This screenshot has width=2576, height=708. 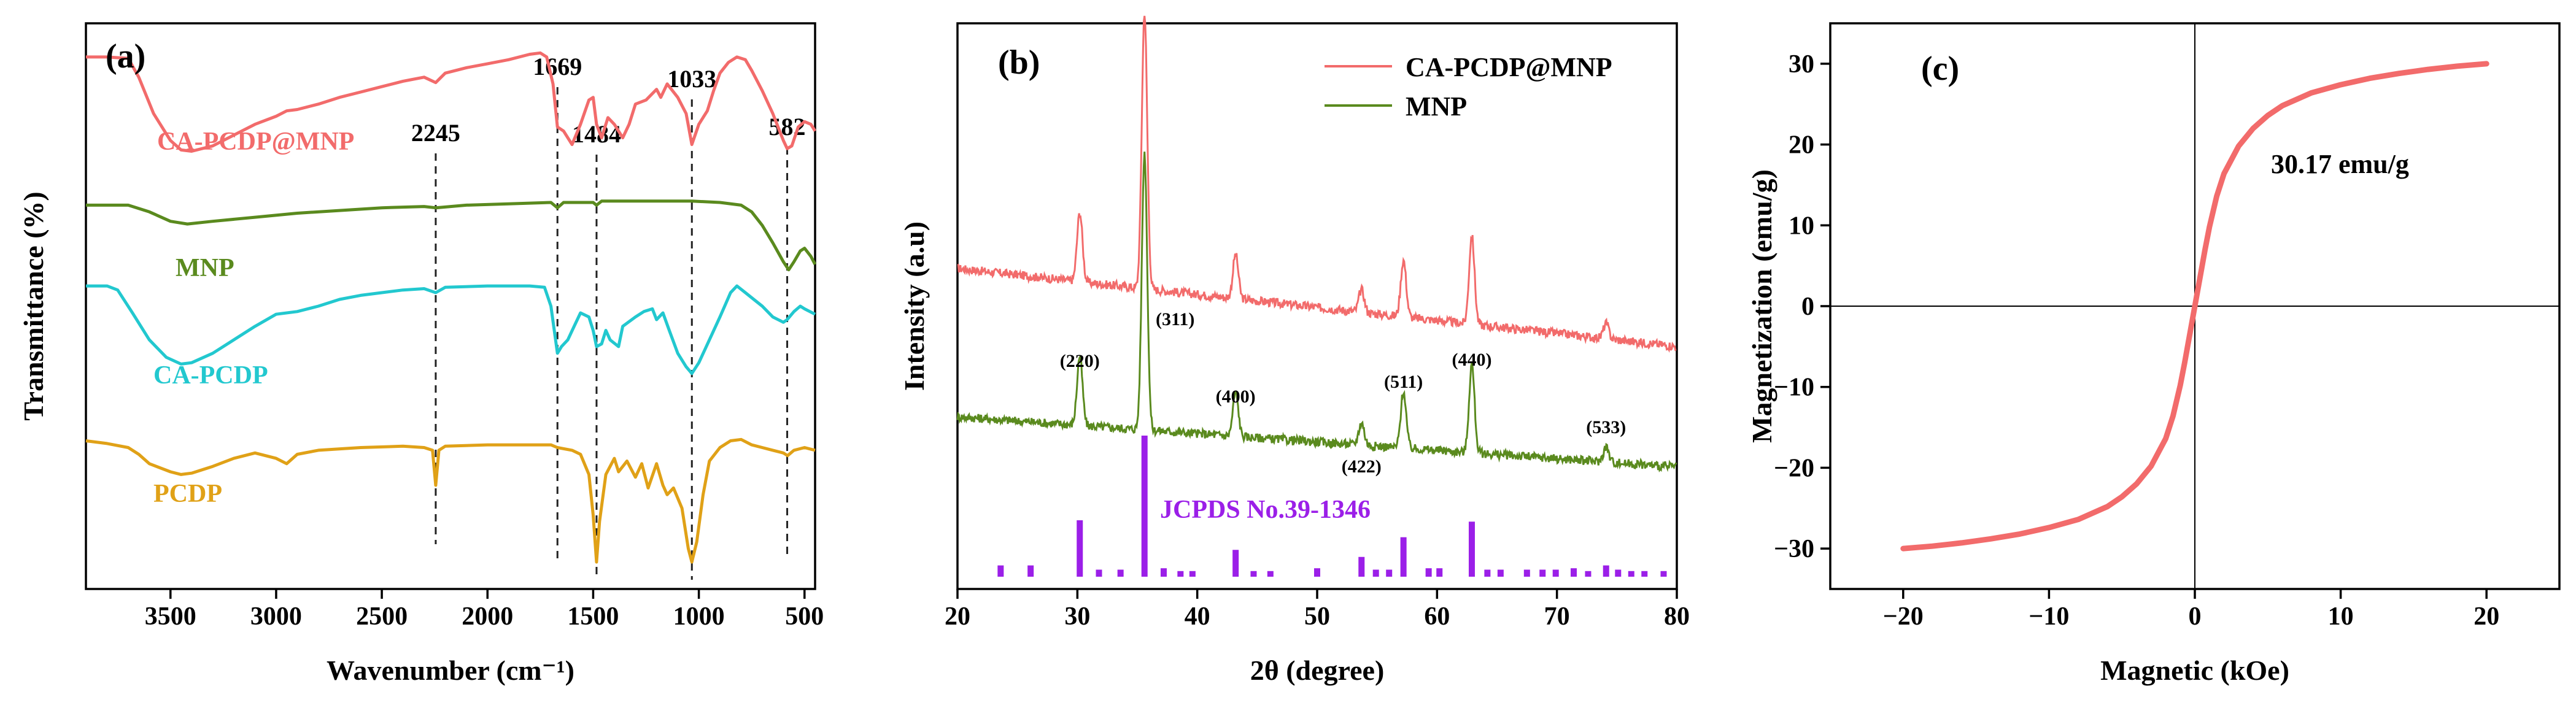 I want to click on panel-b-hkl-label: (511), so click(x=1403, y=382).